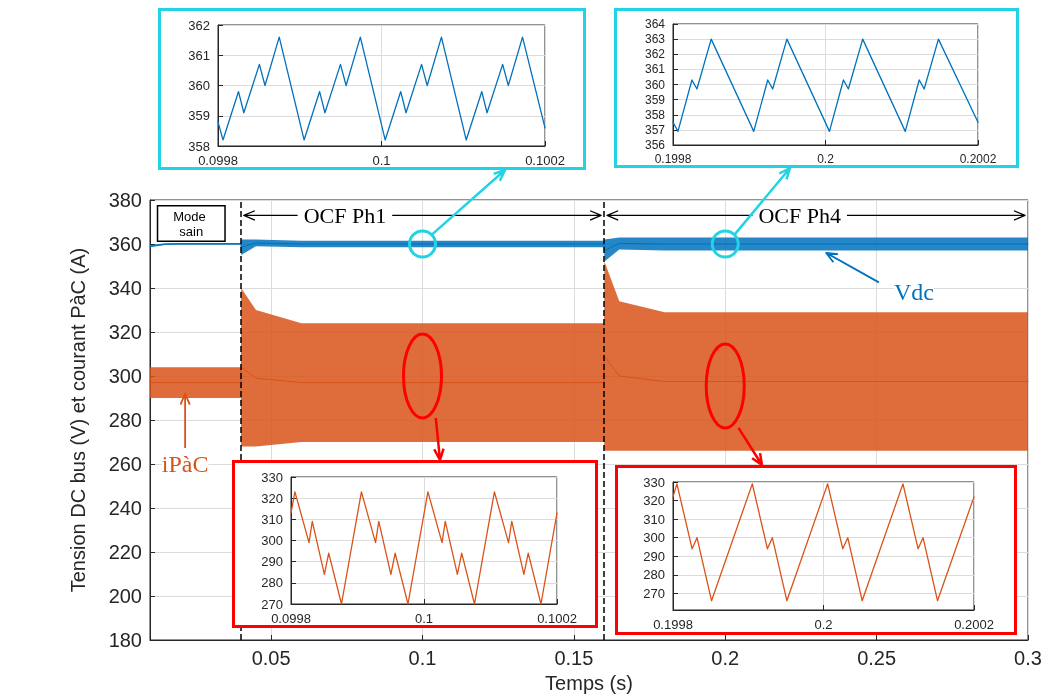 The height and width of the screenshot is (700, 1058). What do you see at coordinates (185, 464) in the screenshot?
I see `legend-label: iPàC` at bounding box center [185, 464].